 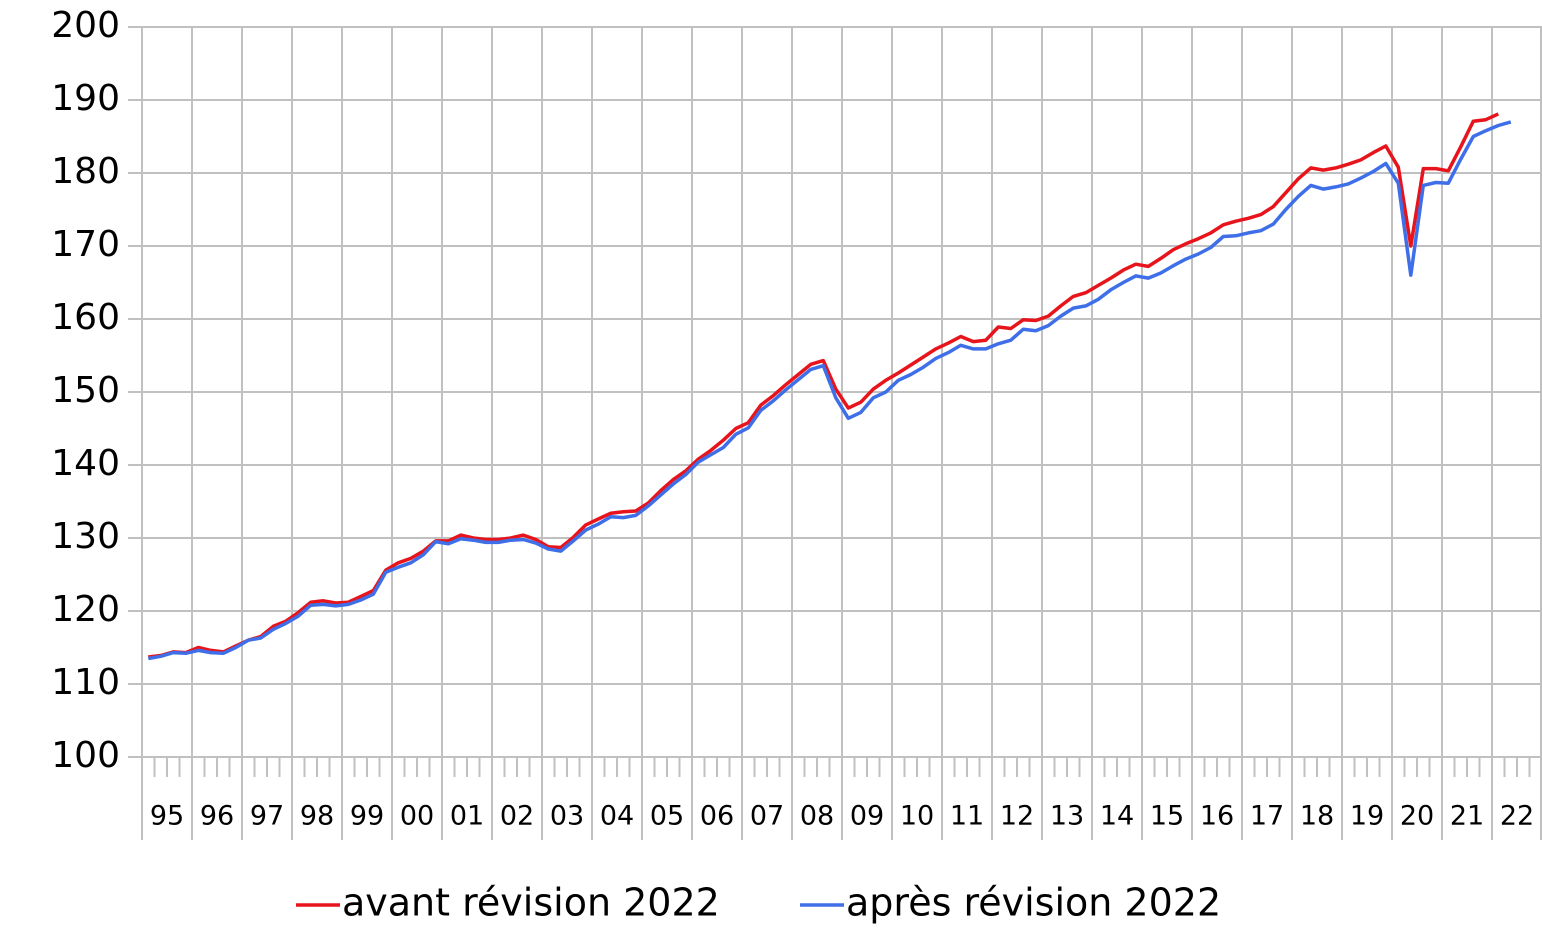 What do you see at coordinates (567, 816) in the screenshot?
I see `x-tick-label: 03` at bounding box center [567, 816].